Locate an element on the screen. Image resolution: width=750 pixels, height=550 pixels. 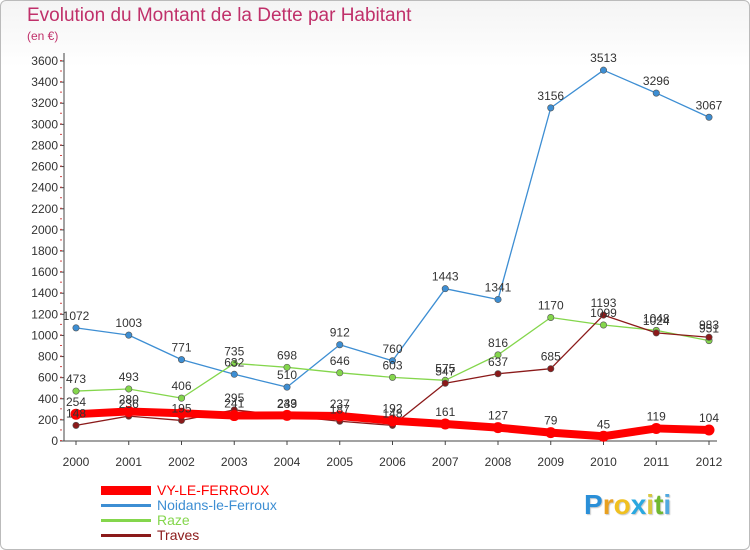
logo-letter: r is located at coordinates (608, 504).